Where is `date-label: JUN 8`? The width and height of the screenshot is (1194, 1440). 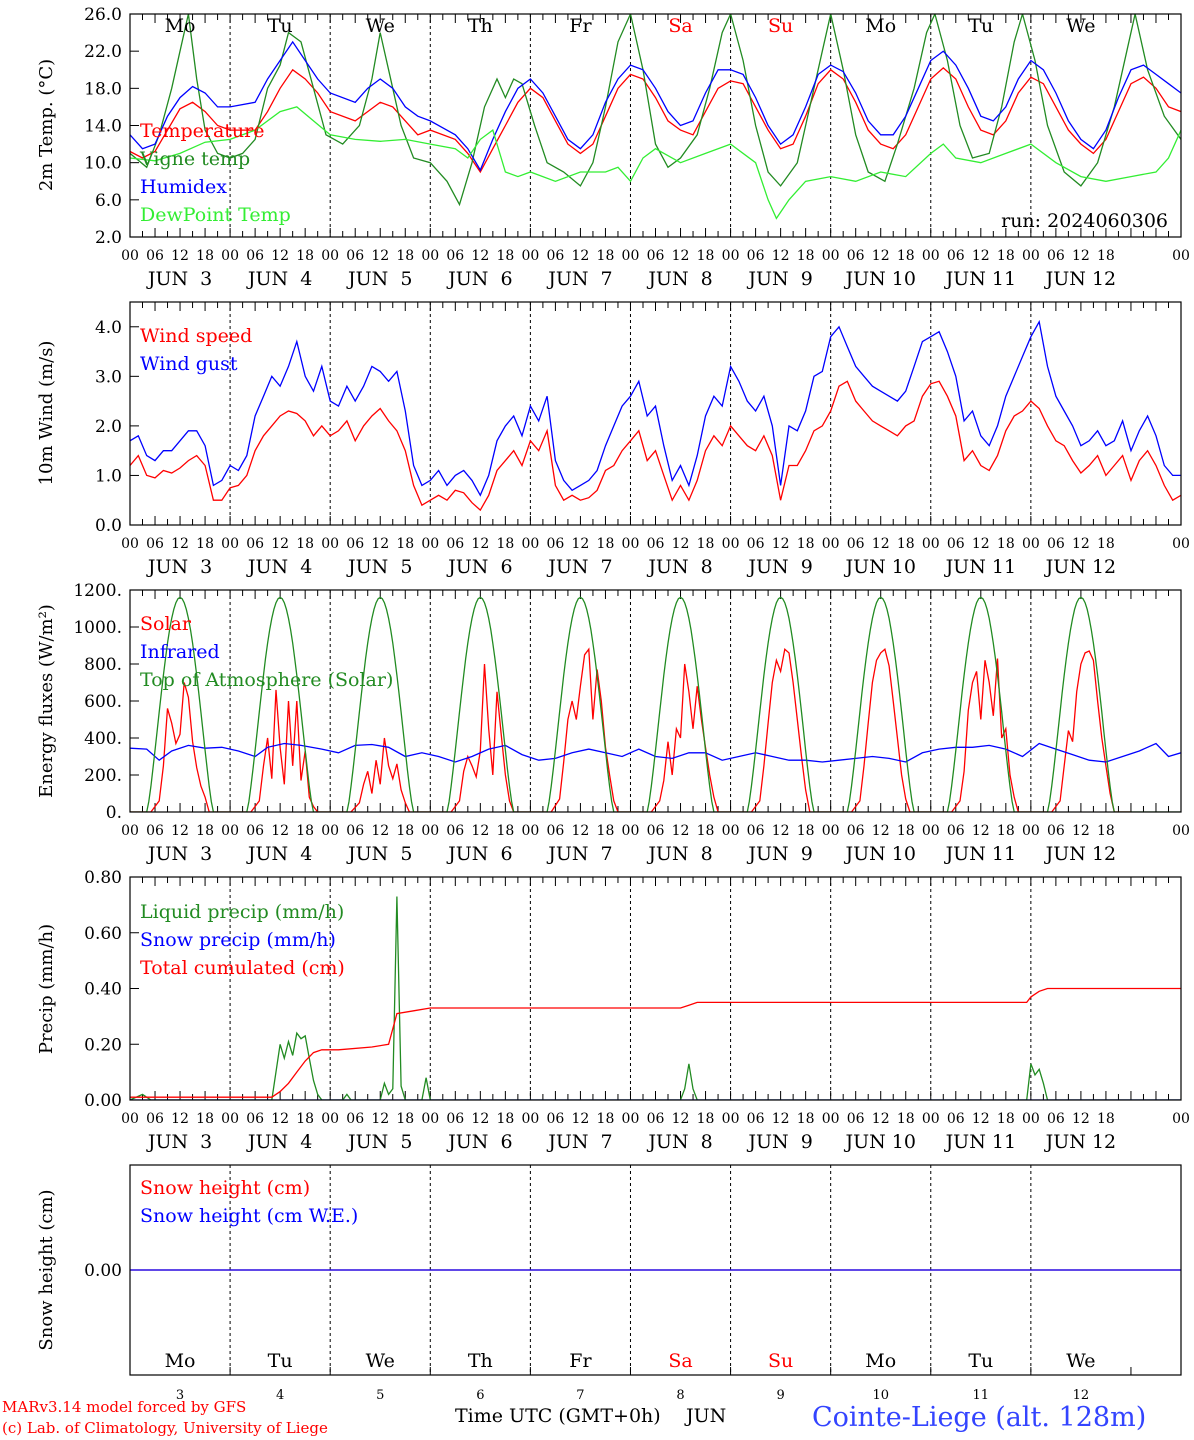
date-label: JUN 8 is located at coordinates (679, 1142).